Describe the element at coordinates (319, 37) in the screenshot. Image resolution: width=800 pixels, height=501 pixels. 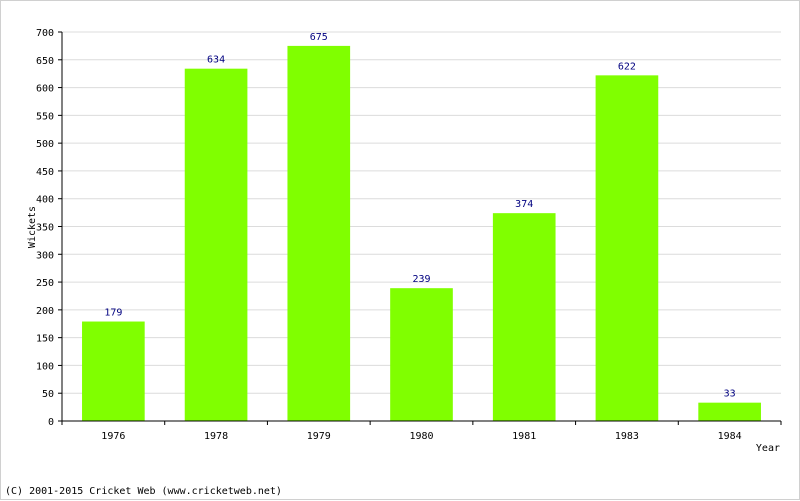
I see `data-label: 675` at that location.